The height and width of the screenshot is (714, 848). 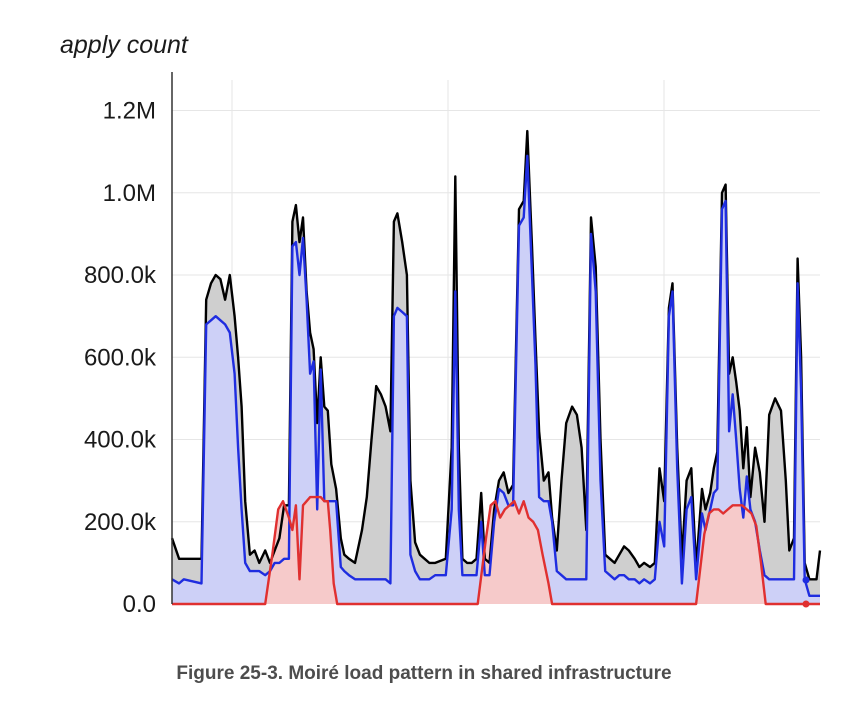 I want to click on y-axis-title: apply count, so click(x=124, y=45).